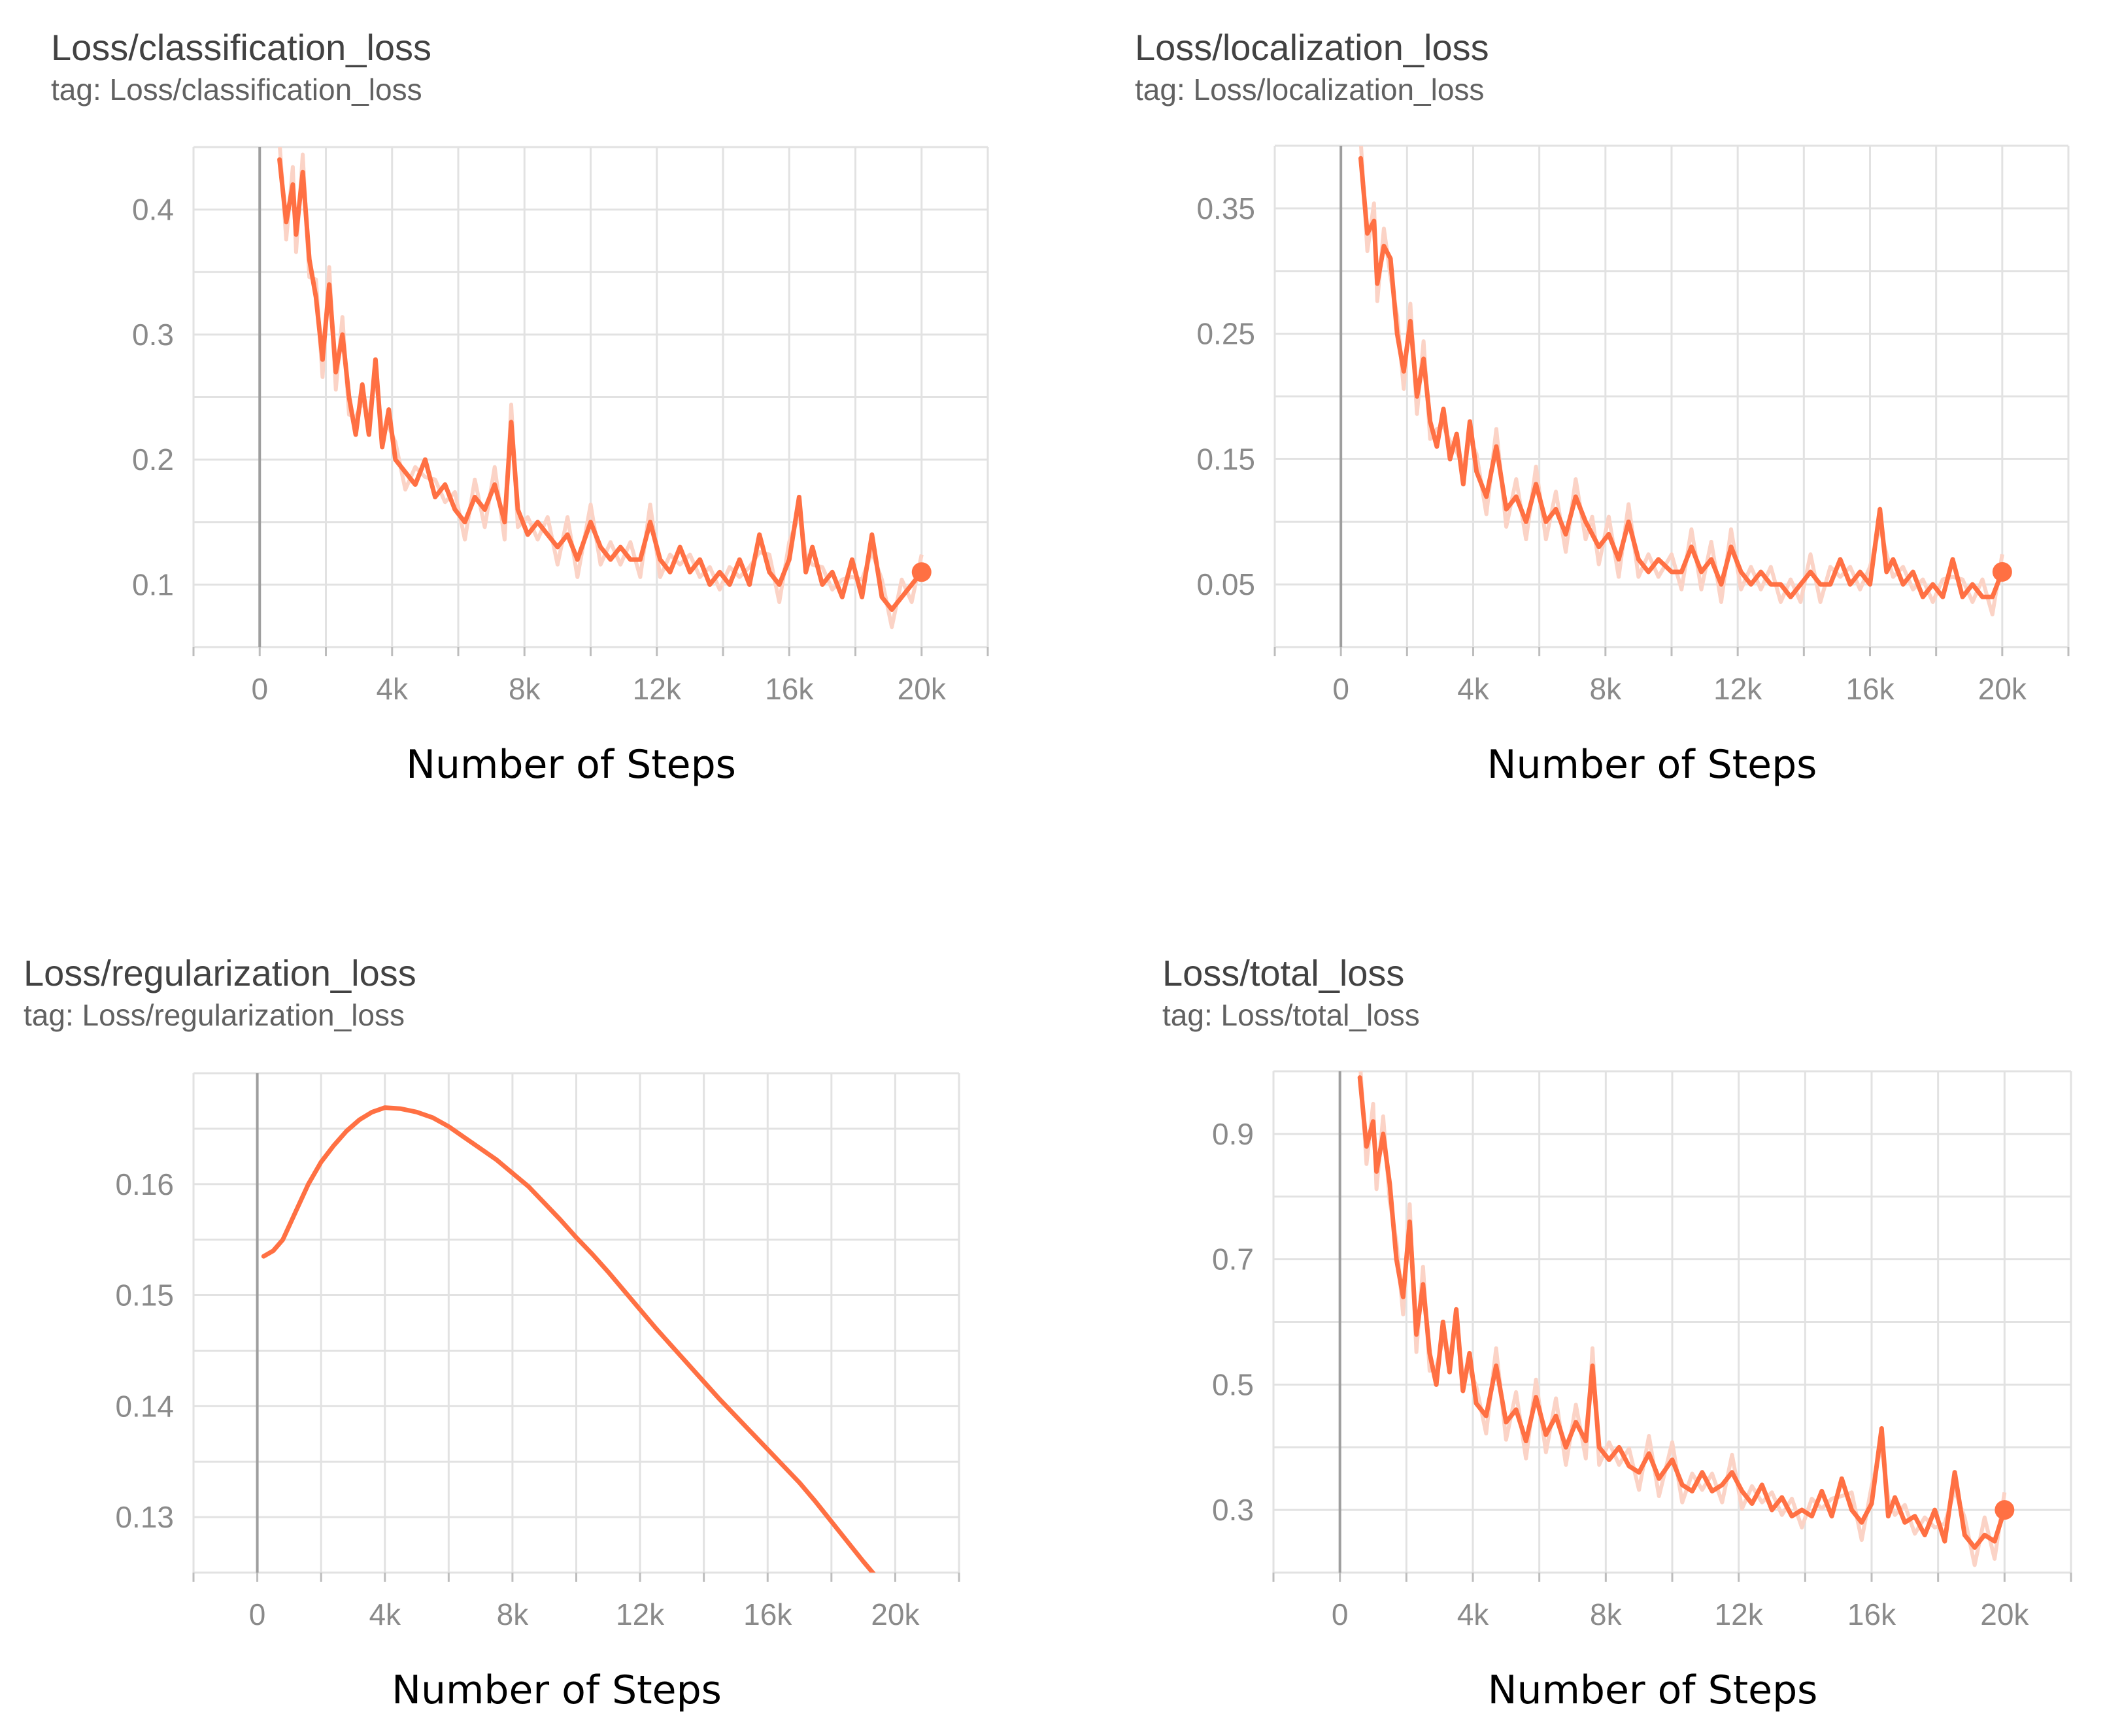 The image size is (2122, 1736). What do you see at coordinates (1233, 1134) in the screenshot?
I see `y-tick-label: 0.9` at bounding box center [1233, 1134].